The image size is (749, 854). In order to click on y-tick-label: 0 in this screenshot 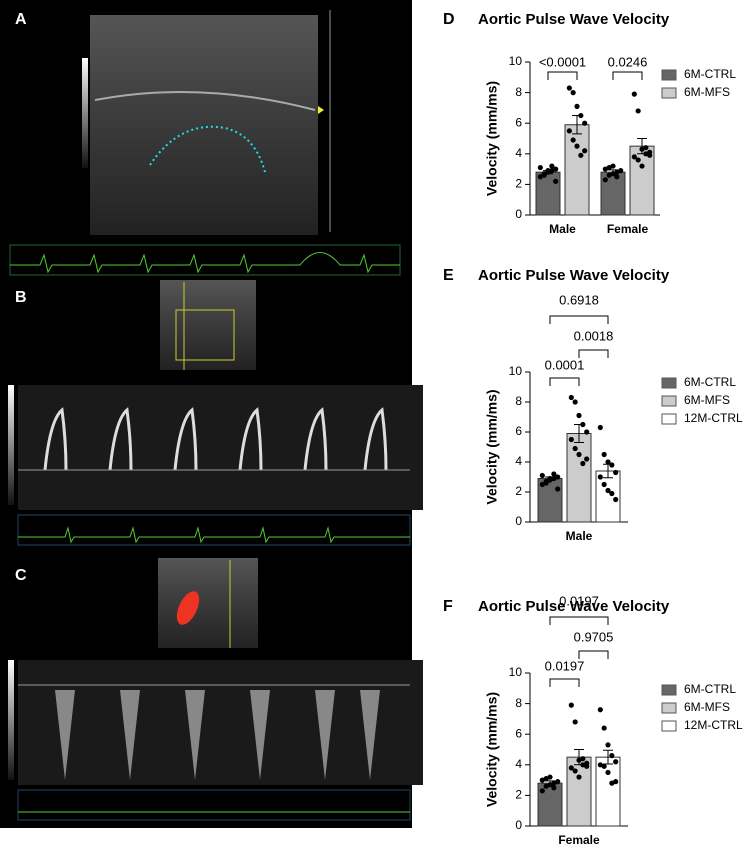, I will do `click(518, 521)`.